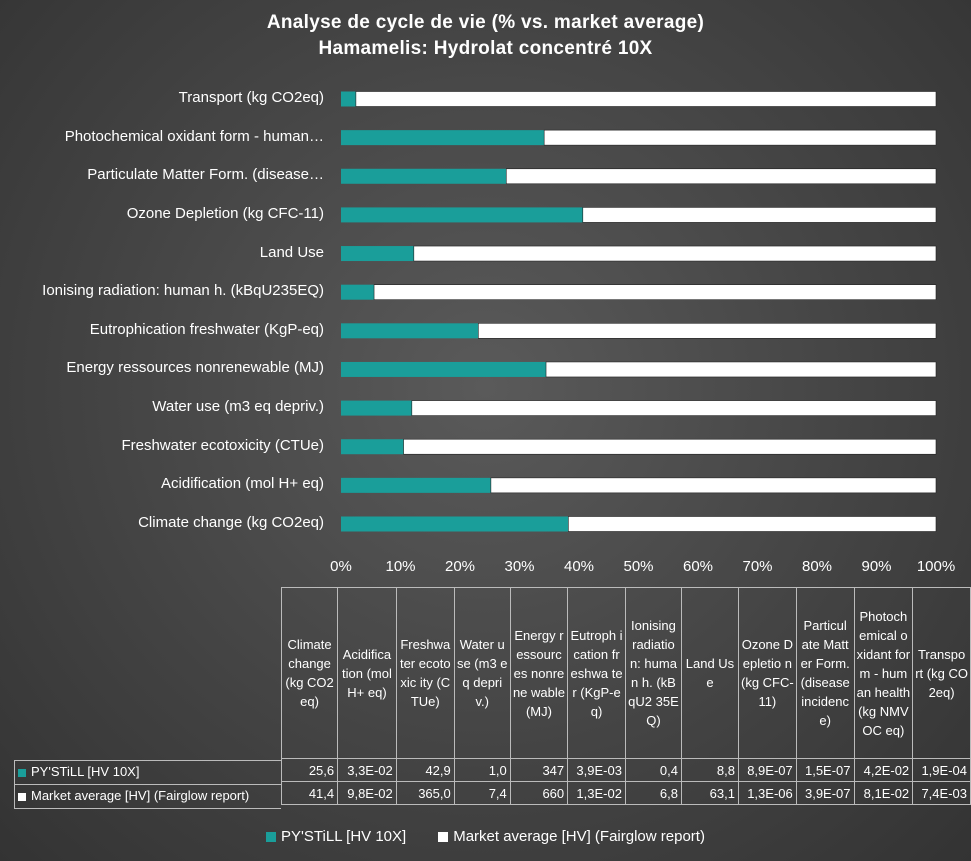 The image size is (971, 861). I want to click on legend-item: PY'STiLL [HV 10X], so click(336, 836).